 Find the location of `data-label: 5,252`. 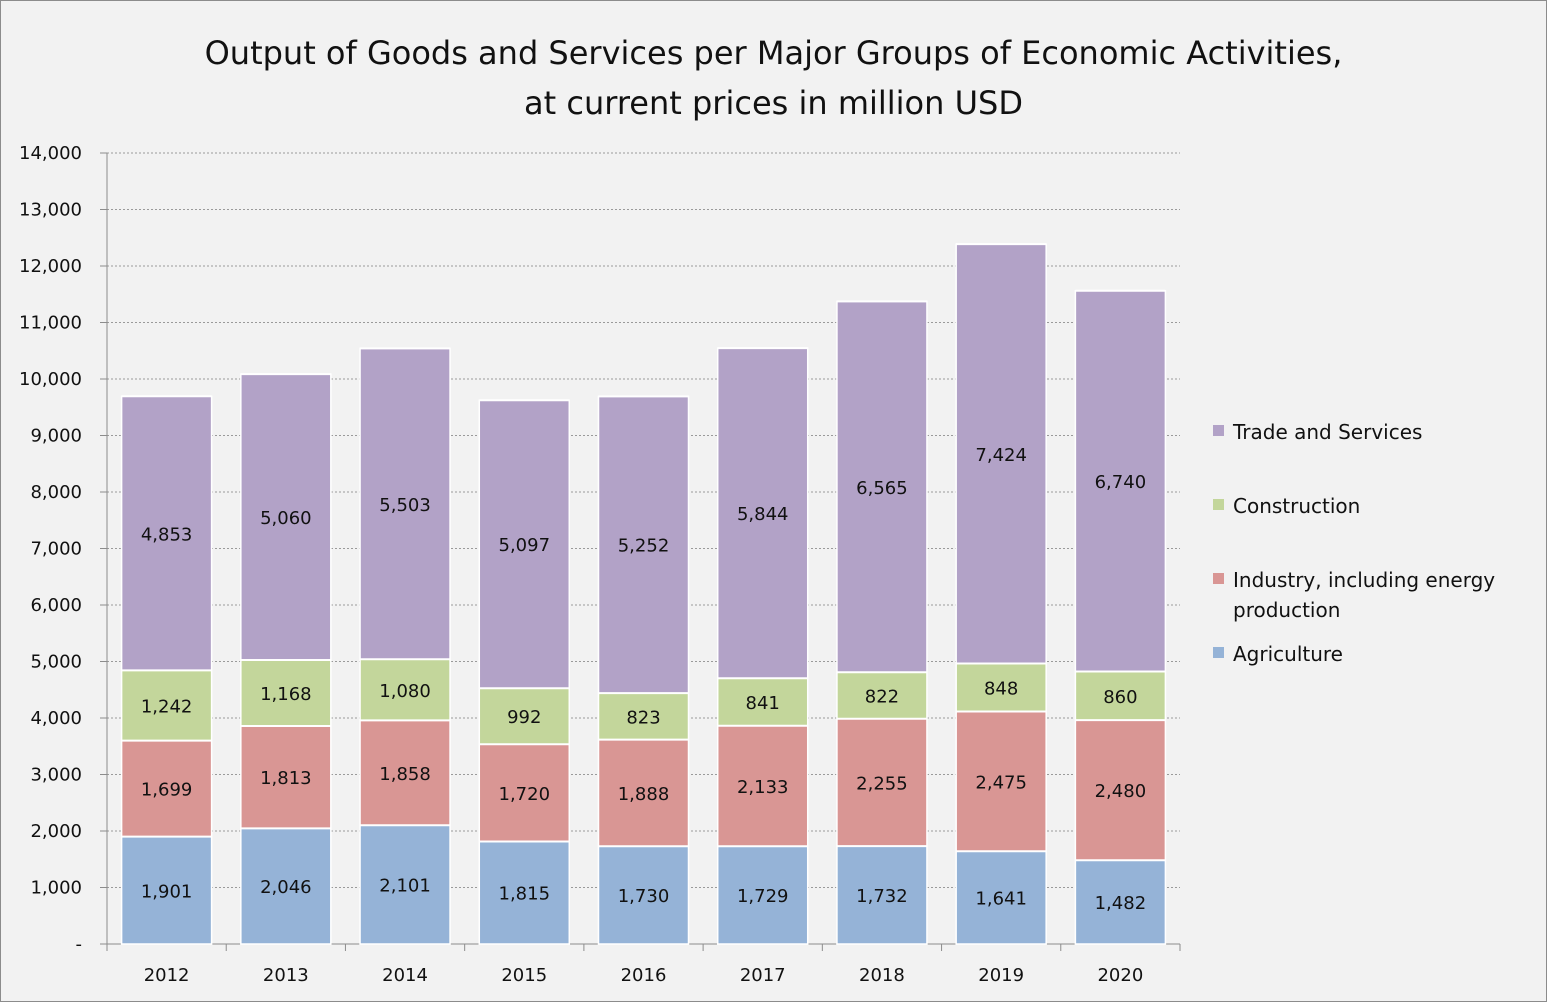

data-label: 5,252 is located at coordinates (644, 546).